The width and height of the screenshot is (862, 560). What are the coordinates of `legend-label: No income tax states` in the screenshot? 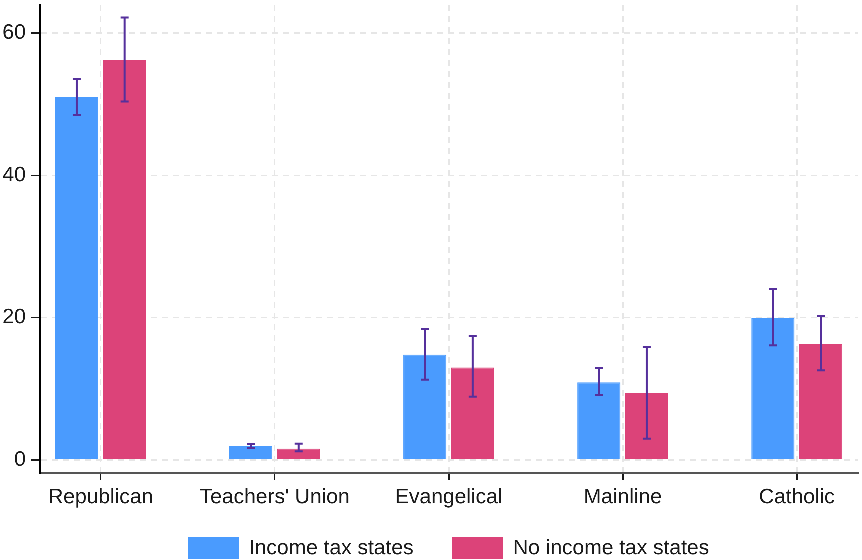 It's located at (611, 548).